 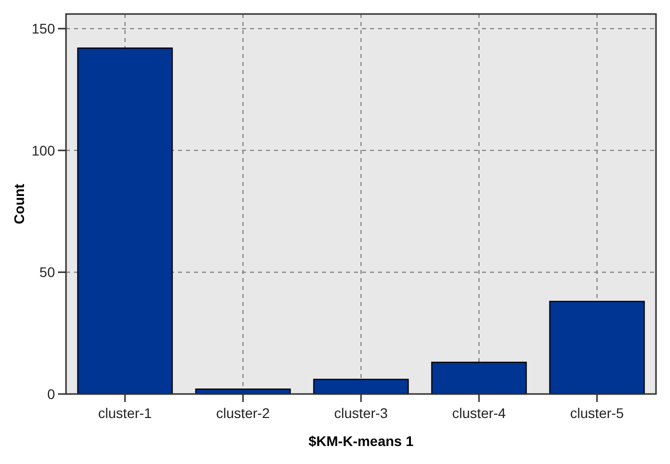 What do you see at coordinates (597, 413) in the screenshot?
I see `x-tick-label: cluster-5` at bounding box center [597, 413].